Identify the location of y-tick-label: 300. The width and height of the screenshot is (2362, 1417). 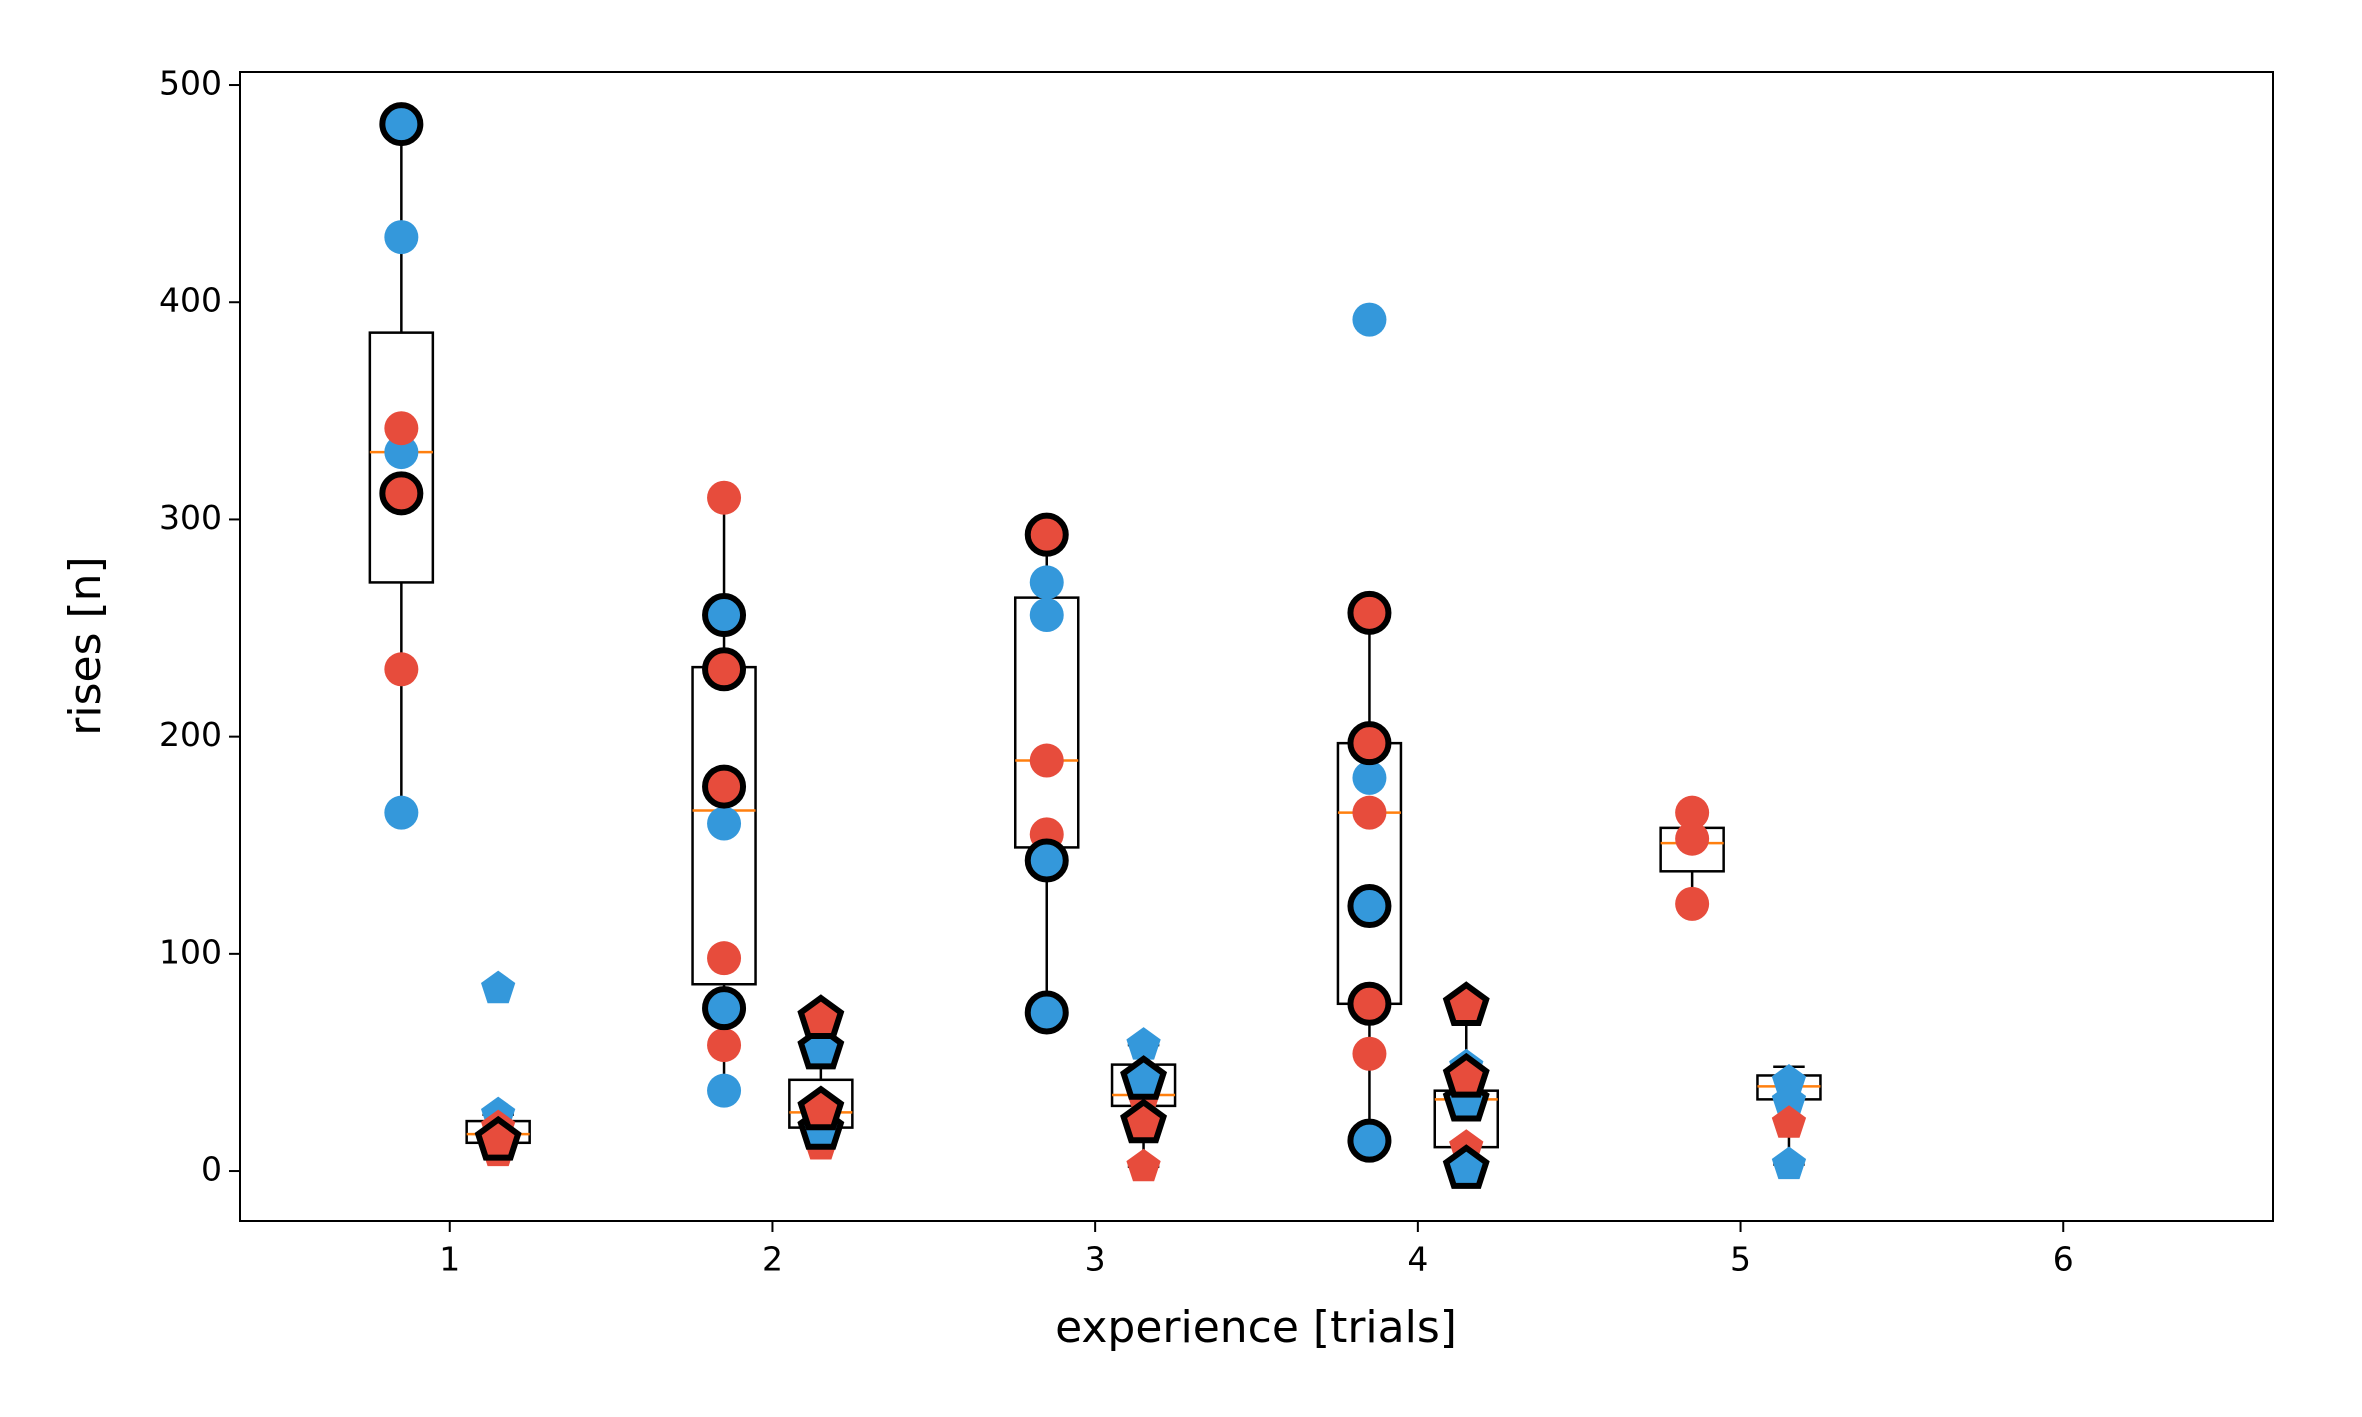
(190, 517).